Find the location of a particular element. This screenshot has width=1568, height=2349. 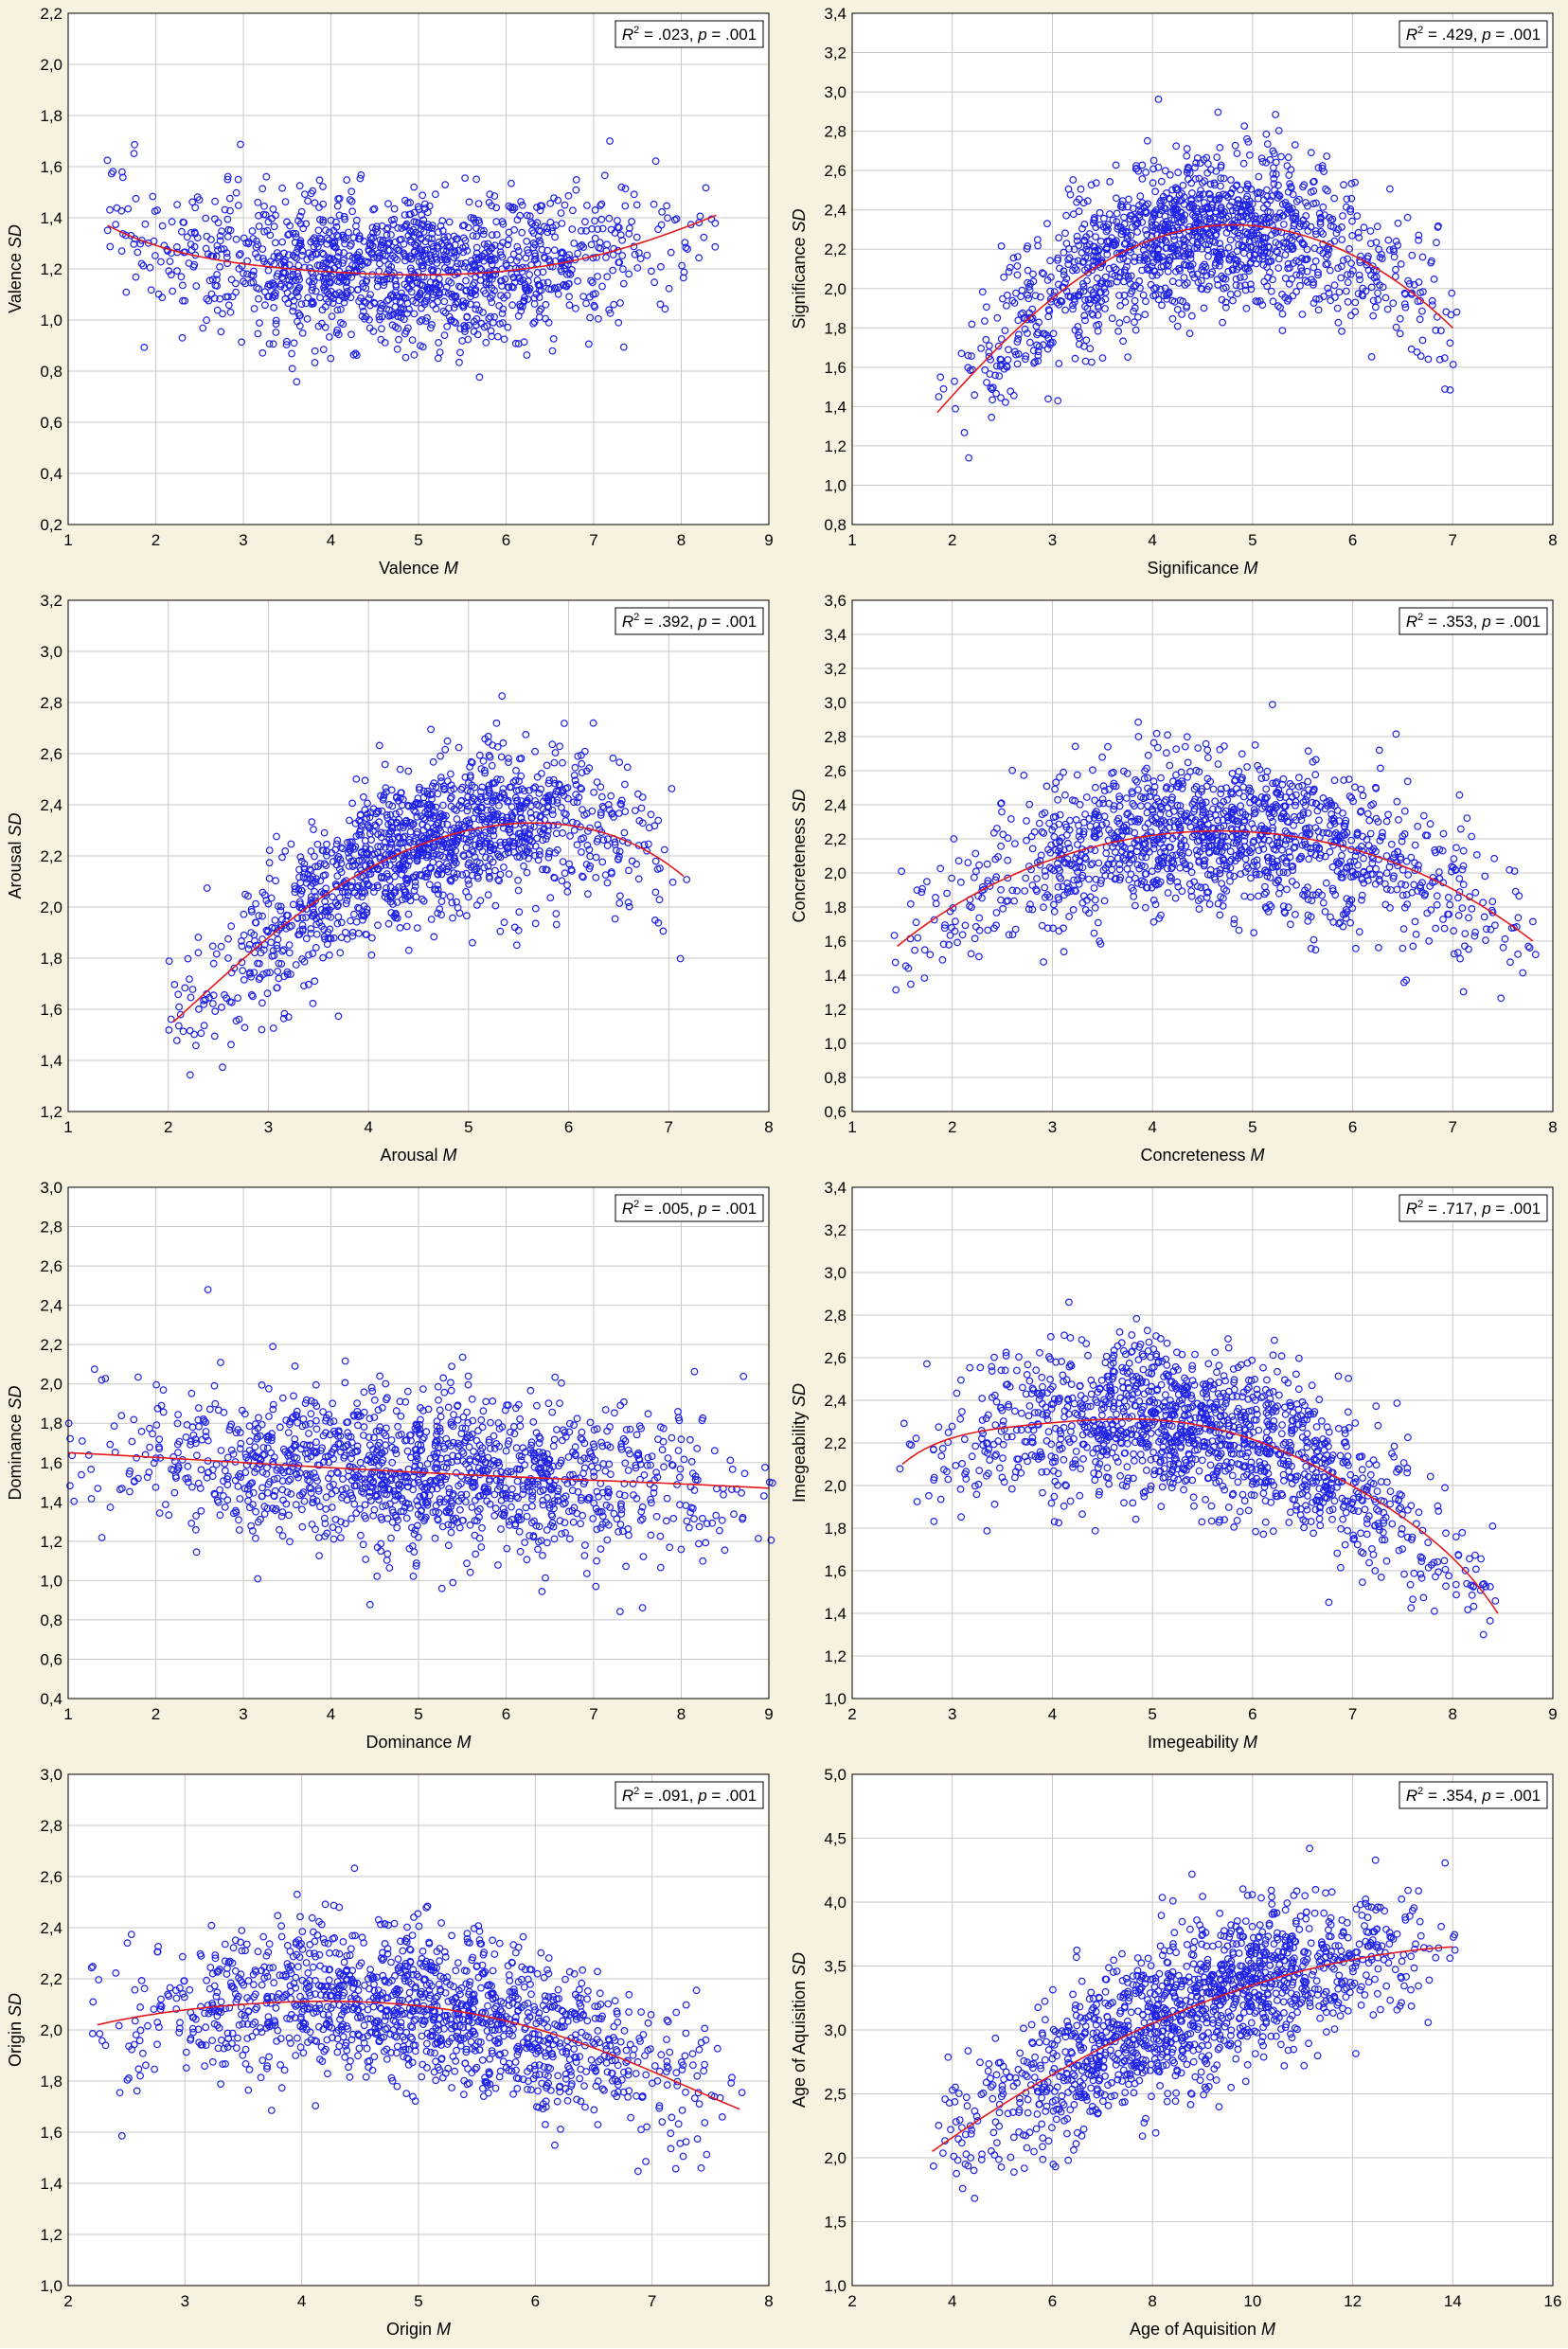

plot-frame is located at coordinates (1202, 268).